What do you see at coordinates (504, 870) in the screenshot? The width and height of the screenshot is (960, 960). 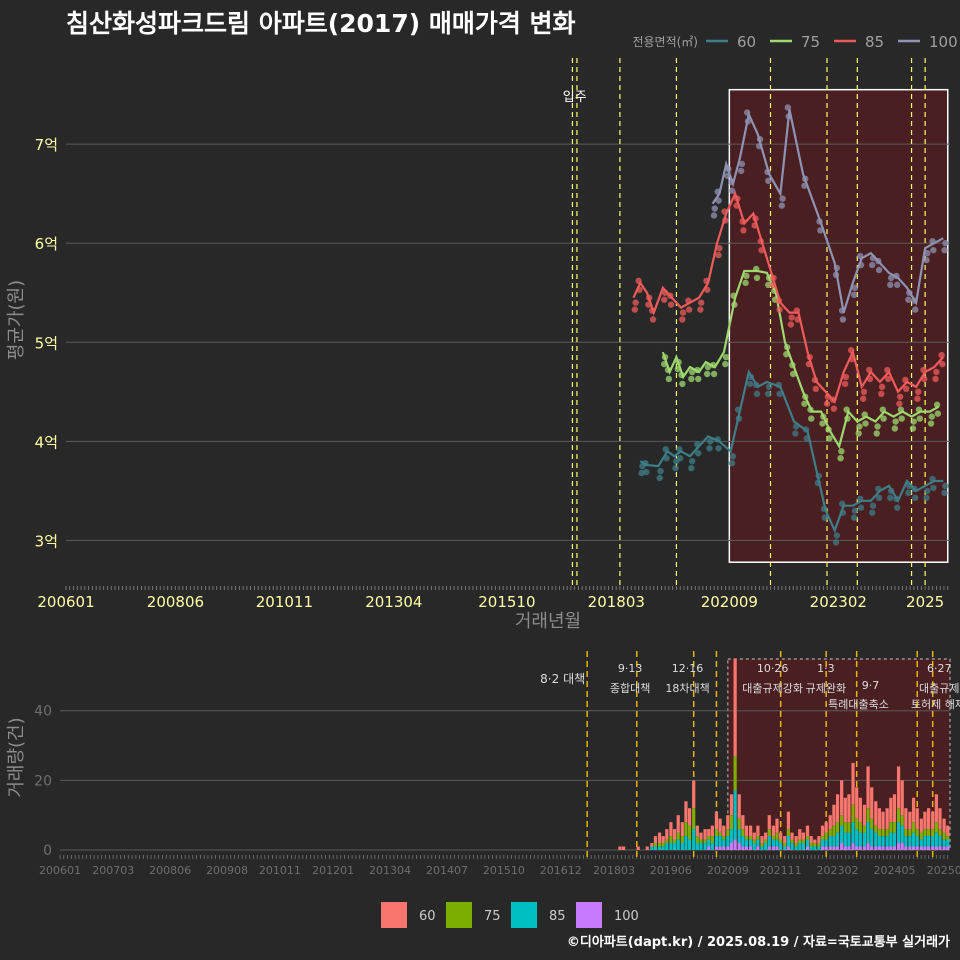 I see `x-tick-label: 201510` at bounding box center [504, 870].